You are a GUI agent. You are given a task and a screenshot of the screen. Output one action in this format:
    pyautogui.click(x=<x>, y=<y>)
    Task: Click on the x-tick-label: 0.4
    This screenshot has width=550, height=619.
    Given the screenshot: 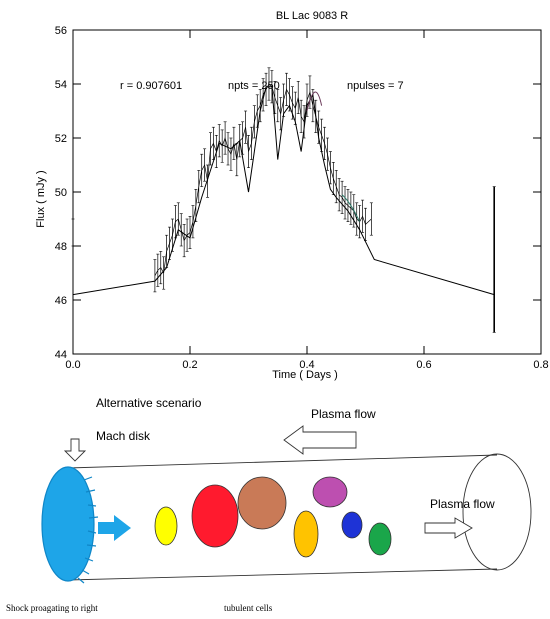 What is the action you would take?
    pyautogui.click(x=306, y=365)
    